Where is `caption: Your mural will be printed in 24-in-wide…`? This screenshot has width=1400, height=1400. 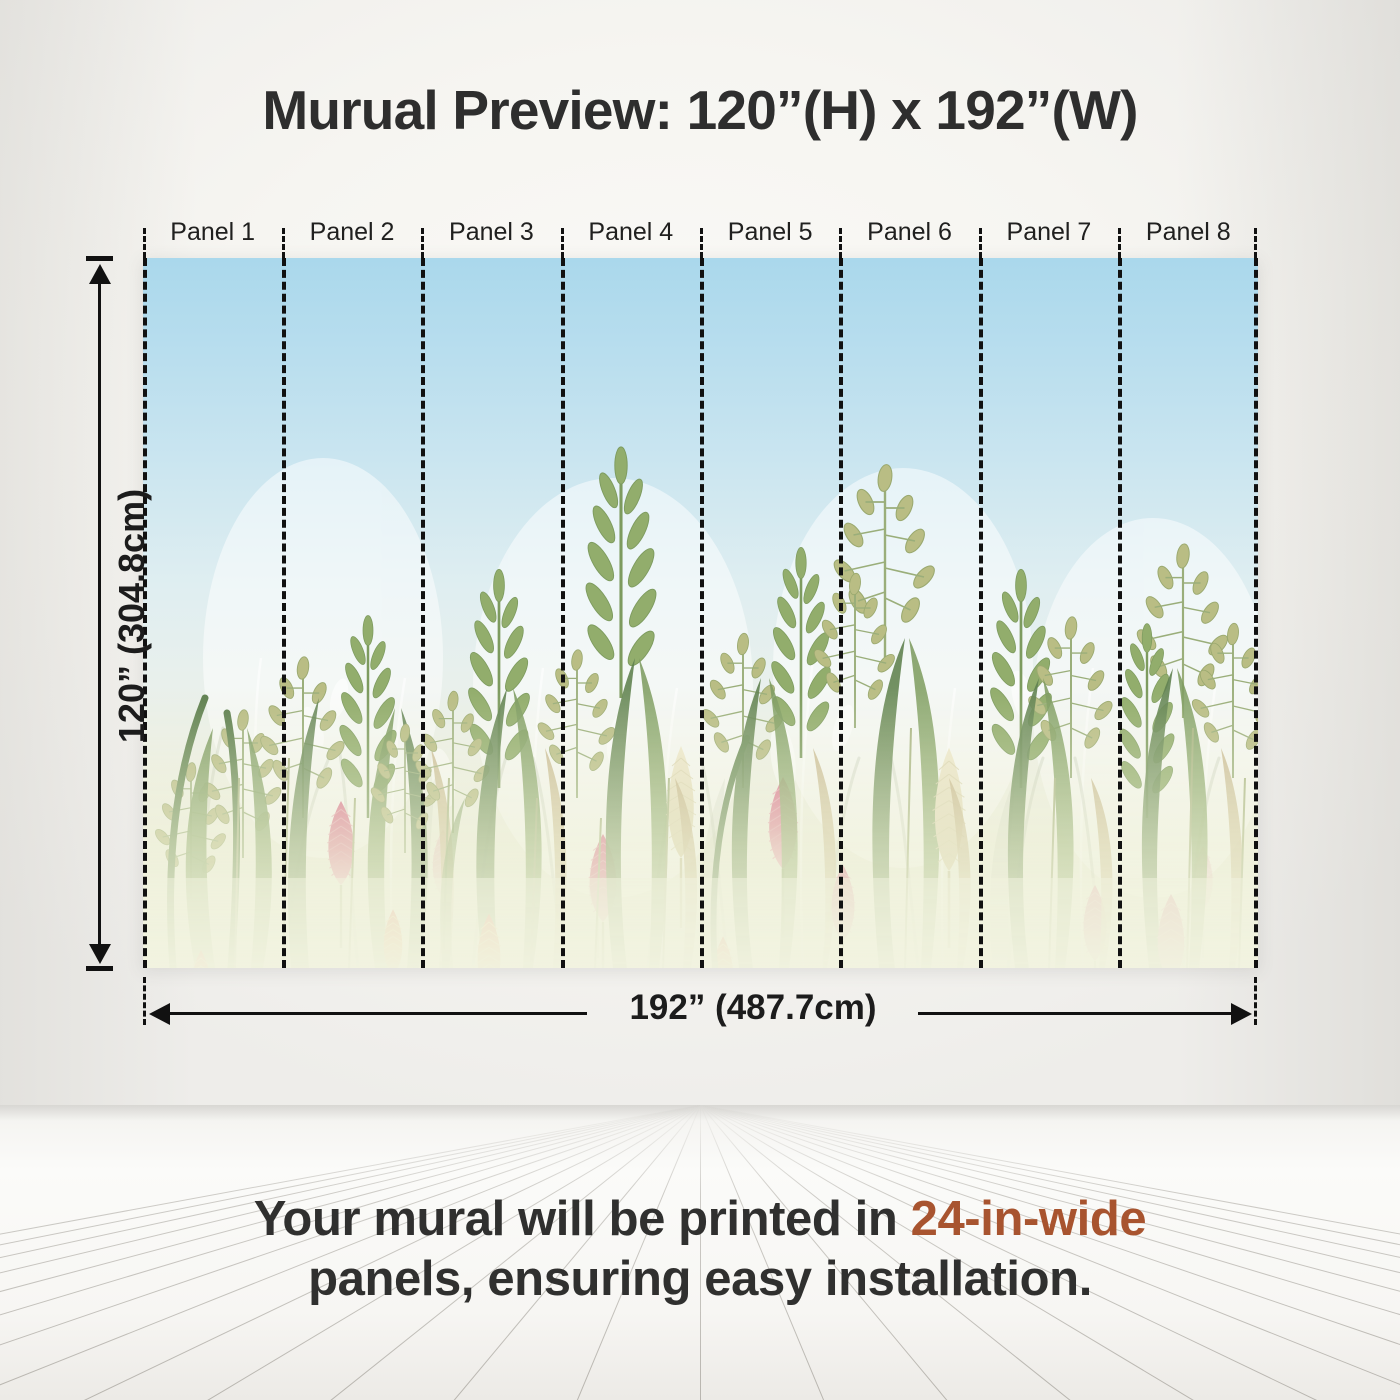 caption: Your mural will be printed in 24-in-wide… is located at coordinates (700, 1250).